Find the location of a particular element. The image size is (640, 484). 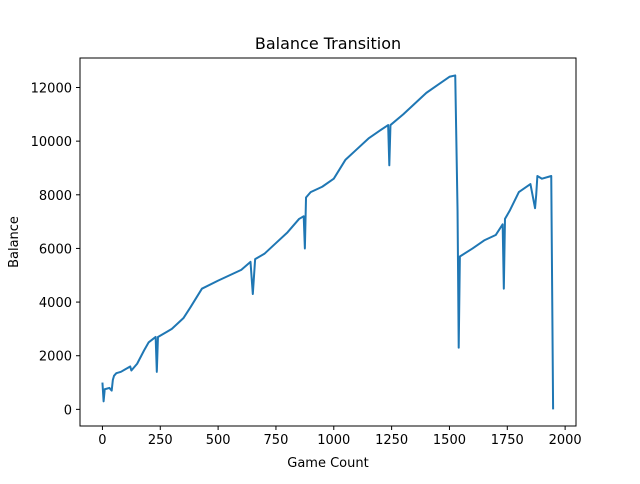

x-tick-label: 250 is located at coordinates (160, 440).